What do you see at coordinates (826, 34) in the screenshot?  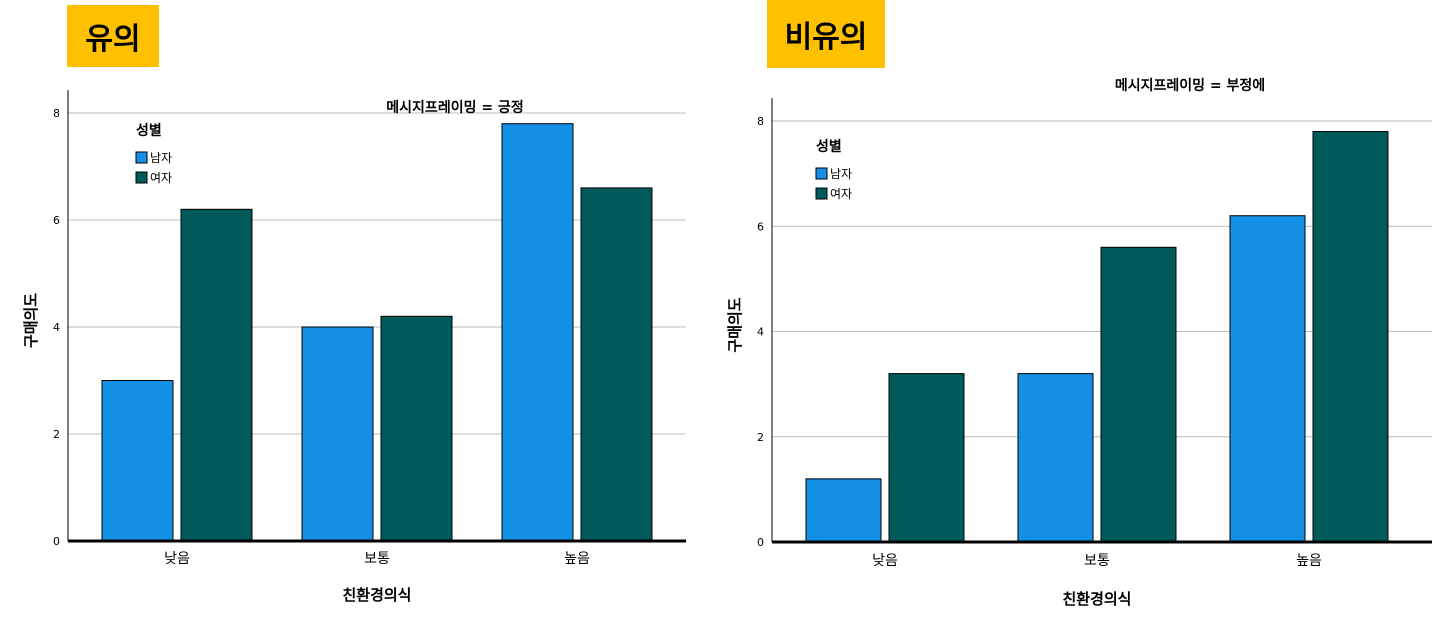 I see `non-significant-badge: 비유의` at bounding box center [826, 34].